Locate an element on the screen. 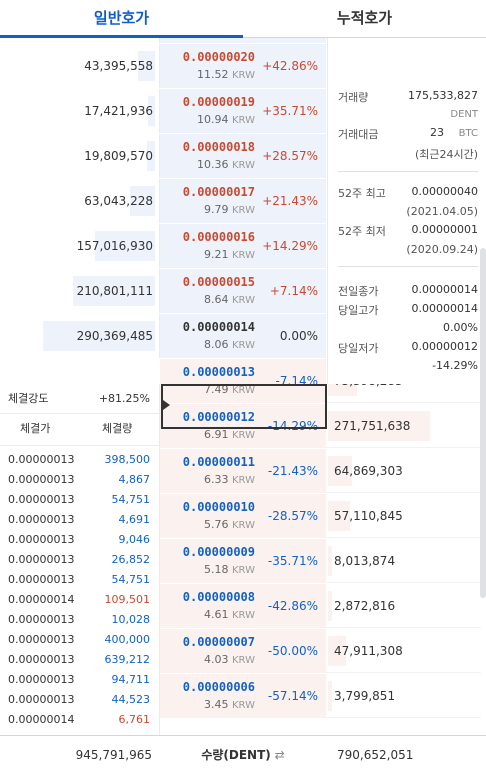 The height and width of the screenshot is (773, 486). trade-strength-value: +81.25% is located at coordinates (124, 398).